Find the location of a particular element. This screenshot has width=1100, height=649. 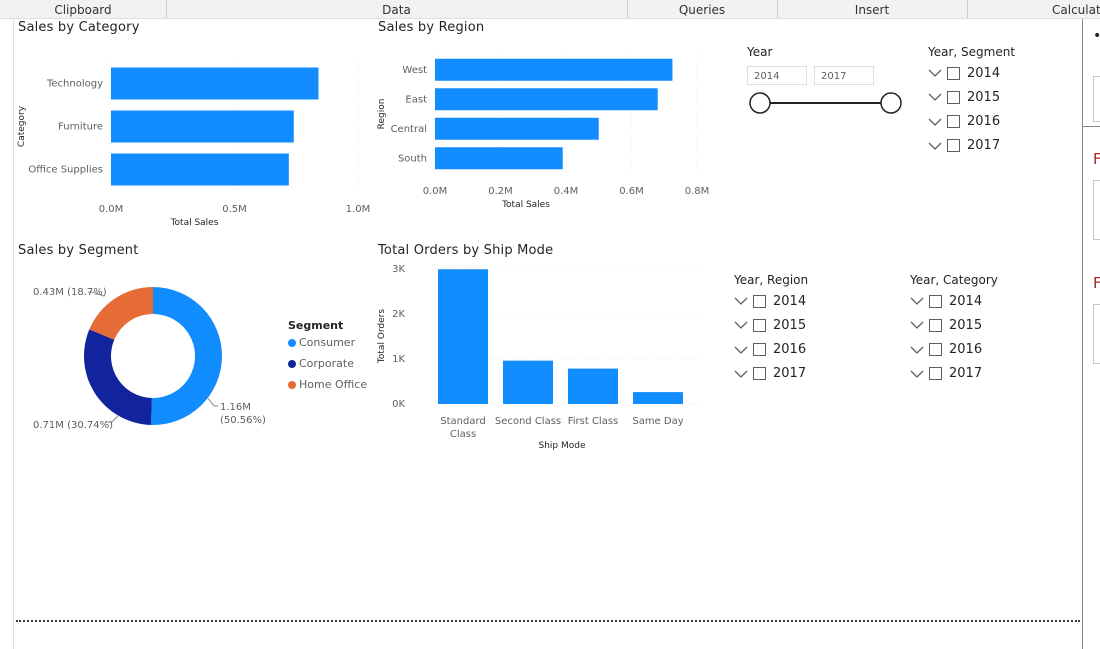

slicer-item-category-2014: 2014 is located at coordinates (946, 301).